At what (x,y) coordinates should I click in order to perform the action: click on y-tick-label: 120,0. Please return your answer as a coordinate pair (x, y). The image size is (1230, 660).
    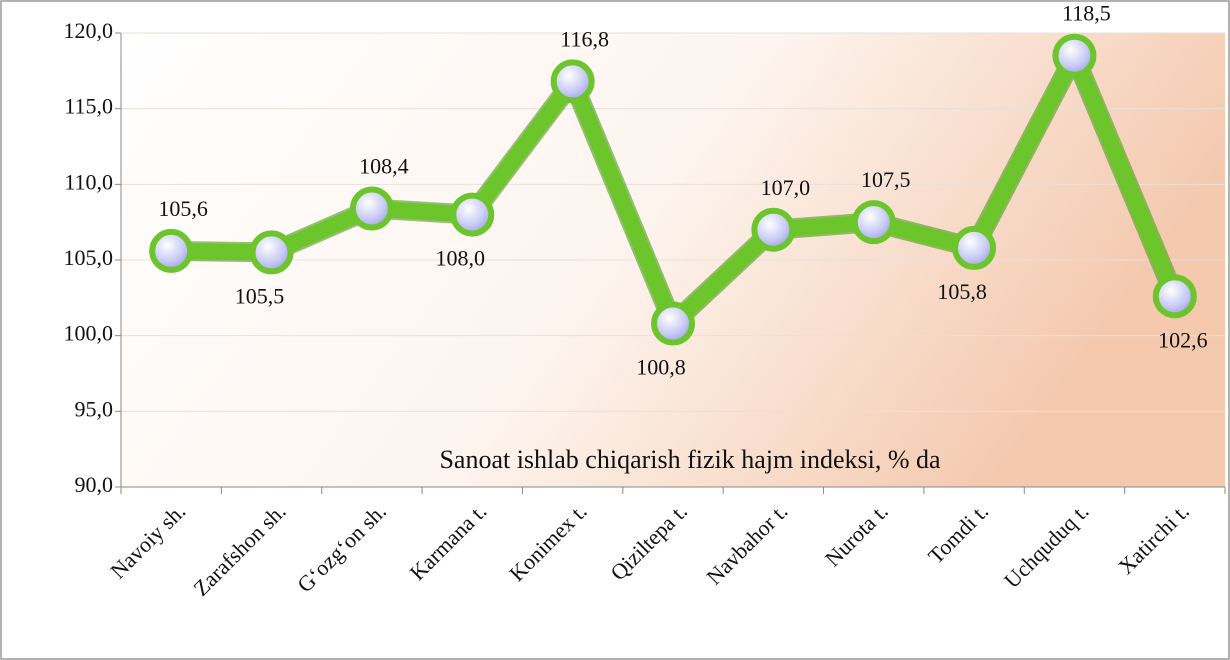
    Looking at the image, I should click on (89, 30).